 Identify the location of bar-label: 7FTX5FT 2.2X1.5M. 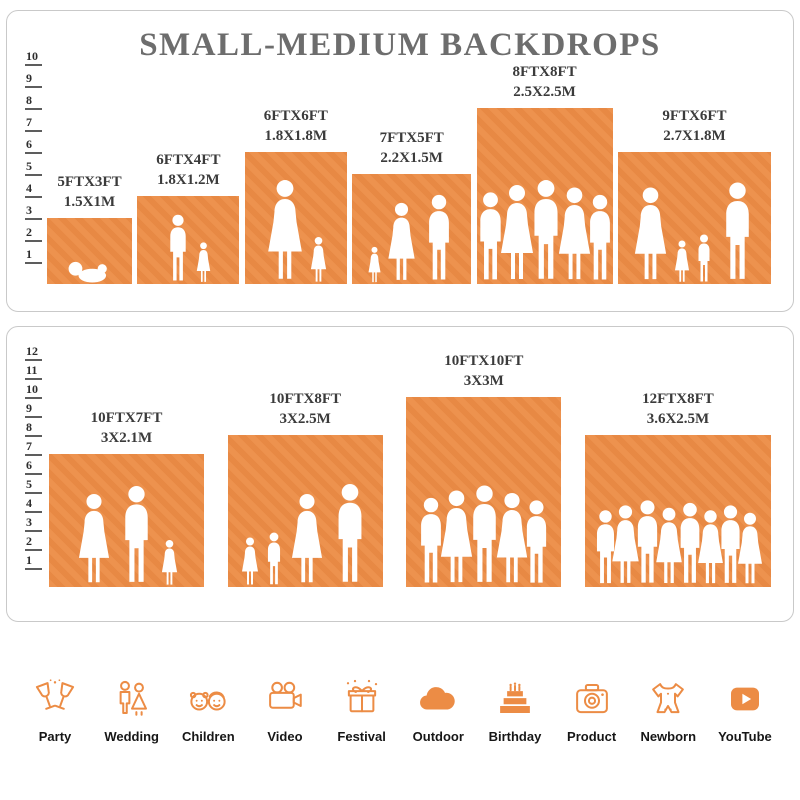
(412, 148).